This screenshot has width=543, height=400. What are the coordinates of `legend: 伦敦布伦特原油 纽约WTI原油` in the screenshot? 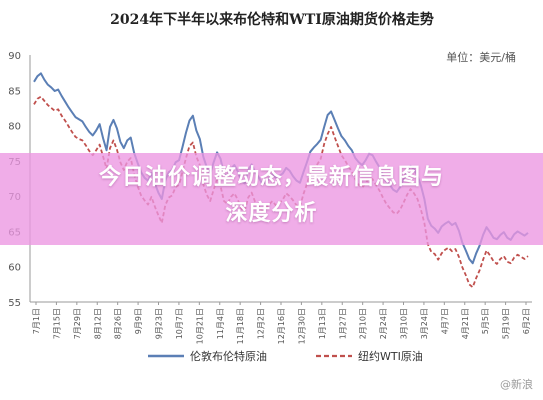 It's located at (285, 356).